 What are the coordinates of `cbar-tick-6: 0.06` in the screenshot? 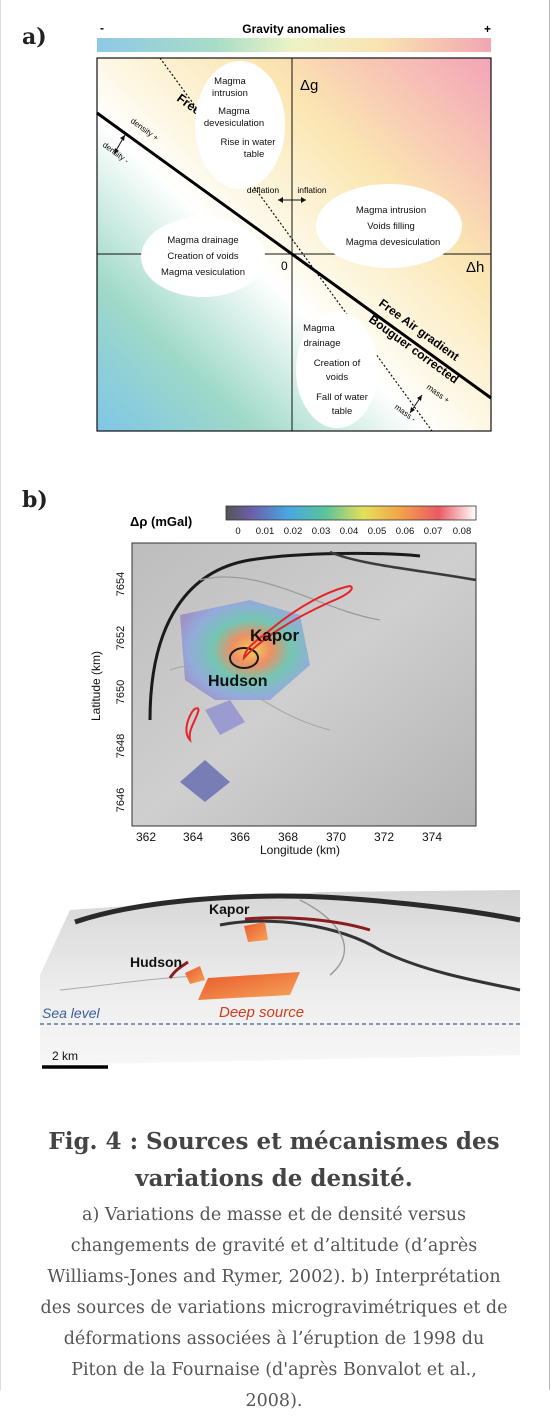 It's located at (405, 531).